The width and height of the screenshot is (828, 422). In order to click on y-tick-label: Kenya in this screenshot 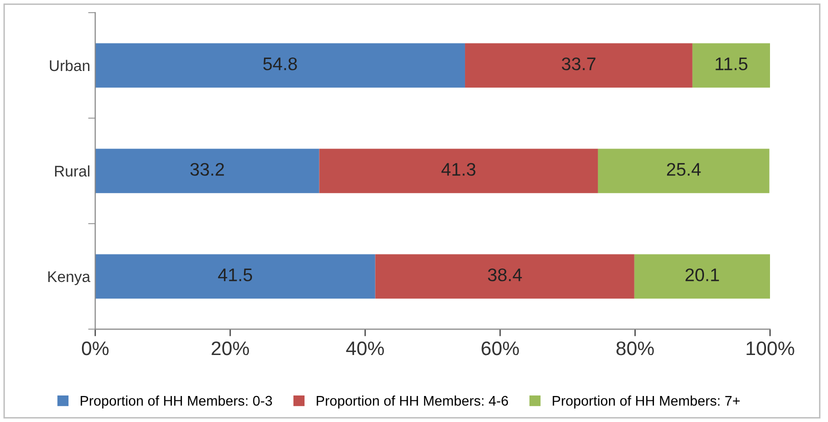, I will do `click(69, 278)`.